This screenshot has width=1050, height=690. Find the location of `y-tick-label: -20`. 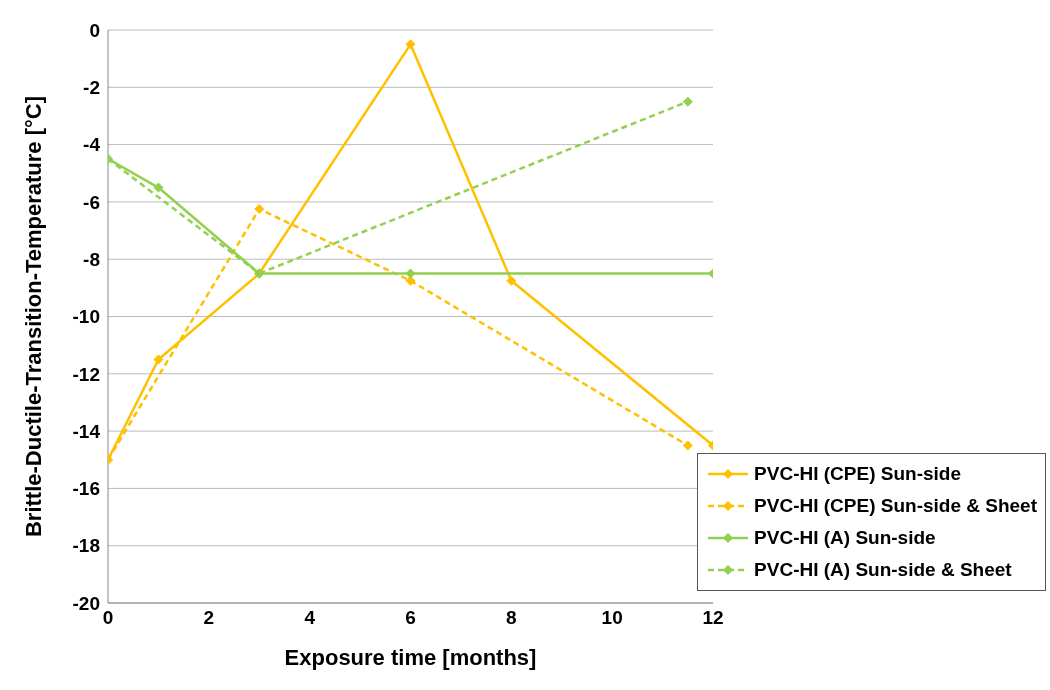

y-tick-label: -20 is located at coordinates (86, 603).